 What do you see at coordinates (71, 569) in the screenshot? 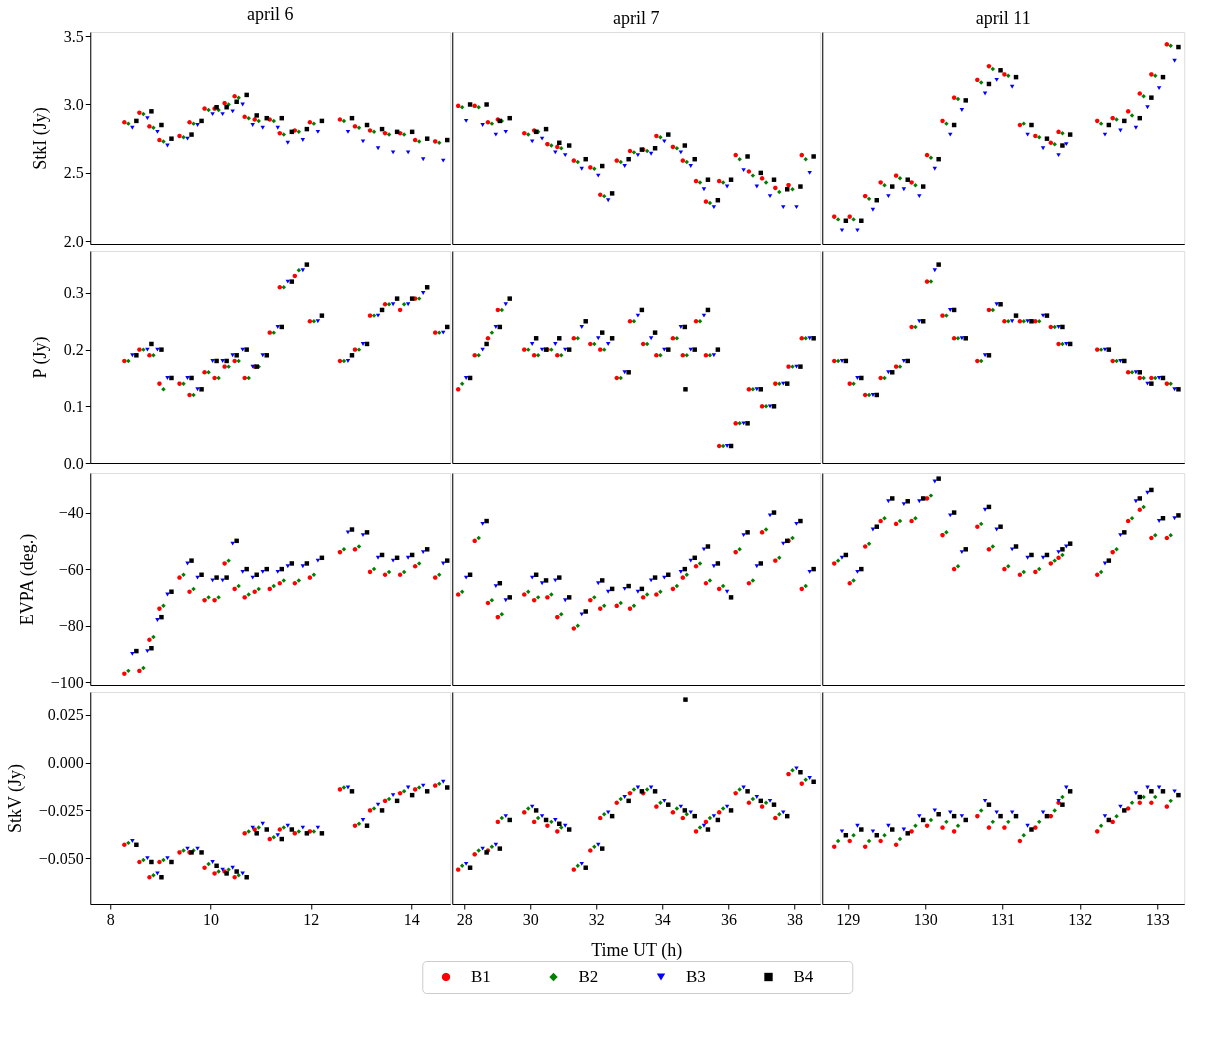
I see `y-tick-label: −60` at bounding box center [71, 569].